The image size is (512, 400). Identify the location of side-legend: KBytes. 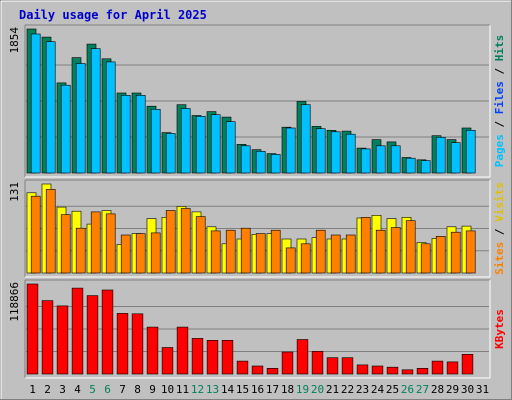
(499, 329).